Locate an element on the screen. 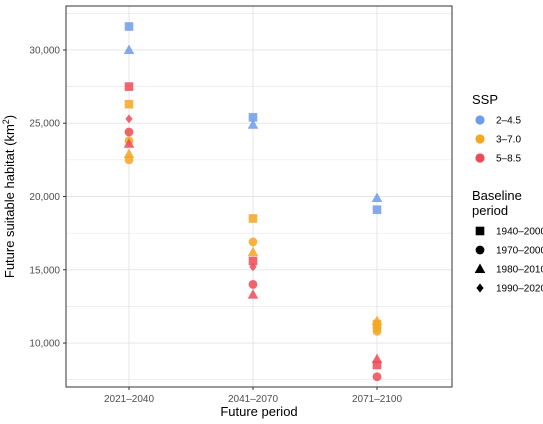  legend-baseline-label: 1970–2000 is located at coordinates (519, 251).